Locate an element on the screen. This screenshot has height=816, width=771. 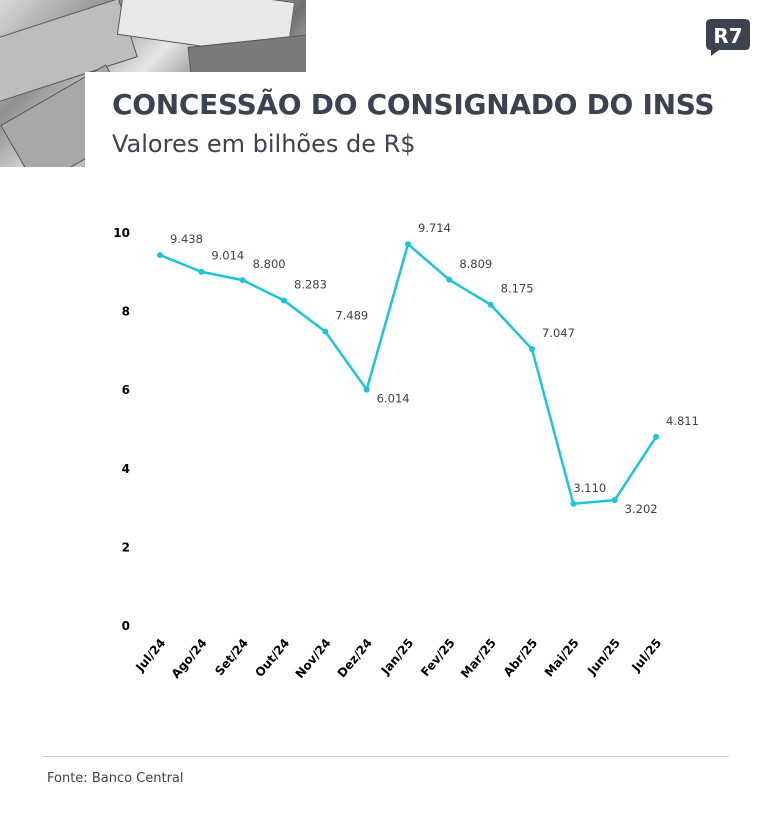
logo-text: R7 is located at coordinates (727, 36).